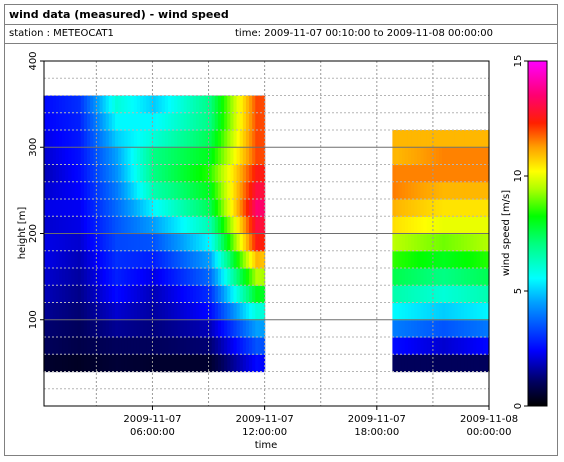 The image size is (564, 462). What do you see at coordinates (33, 233) in the screenshot?
I see `y-tick-label: 200` at bounding box center [33, 233].